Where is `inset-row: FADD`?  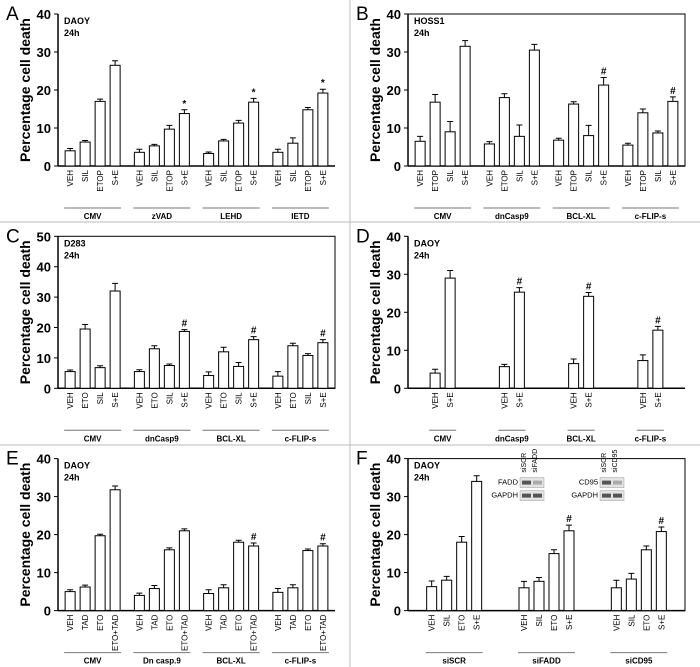
inset-row: FADD is located at coordinates (508, 482).